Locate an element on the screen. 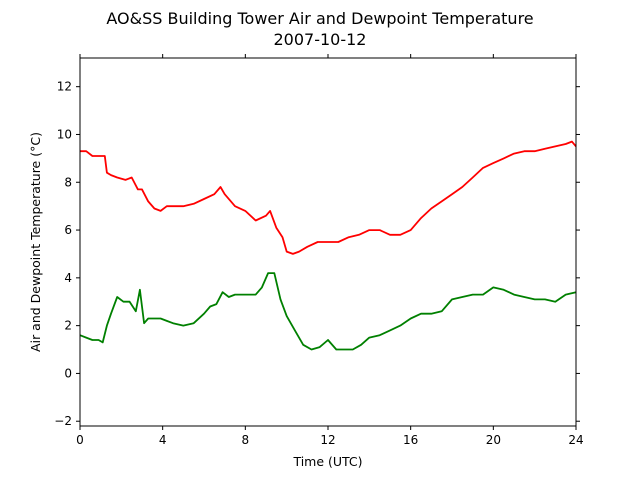 Image resolution: width=640 pixels, height=480 pixels. x-tick-label: 24 is located at coordinates (575, 440).